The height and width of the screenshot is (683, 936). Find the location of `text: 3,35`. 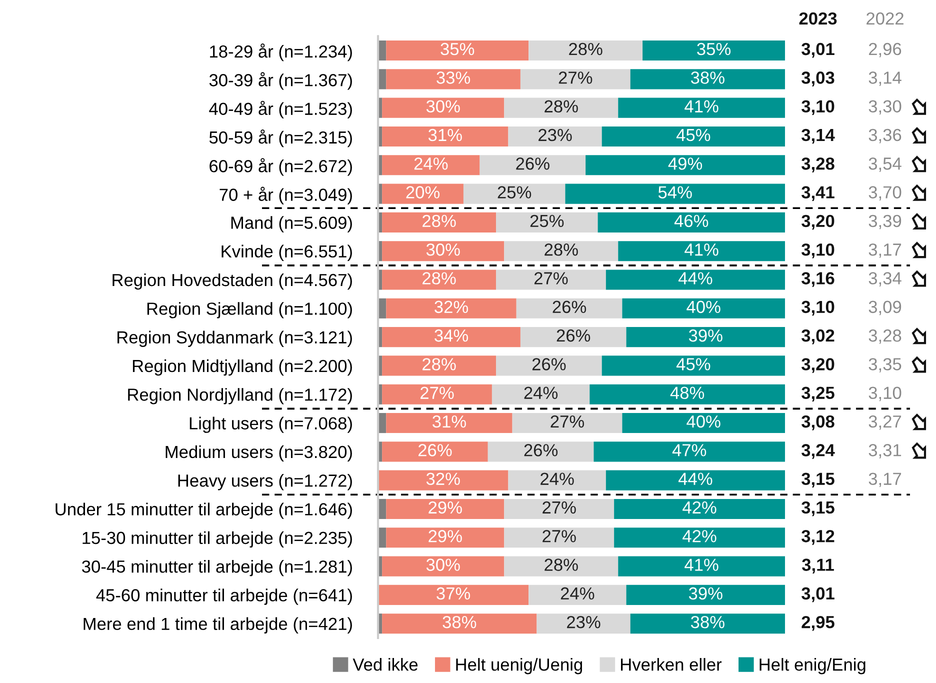

text: 3,35 is located at coordinates (885, 365).